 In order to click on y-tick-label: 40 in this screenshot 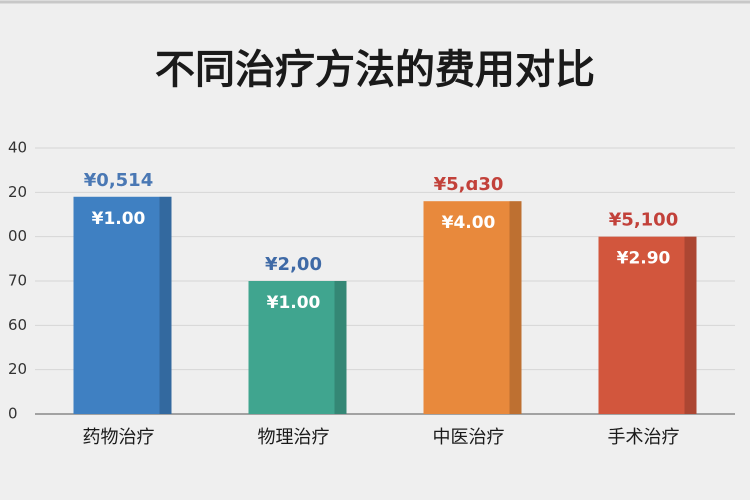, I will do `click(17, 148)`.